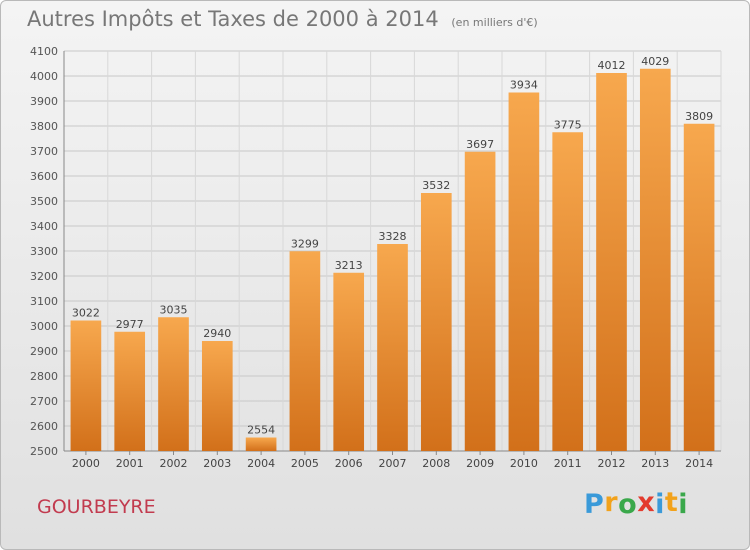  Describe the element at coordinates (261, 444) in the screenshot. I see `bar-2004` at that location.